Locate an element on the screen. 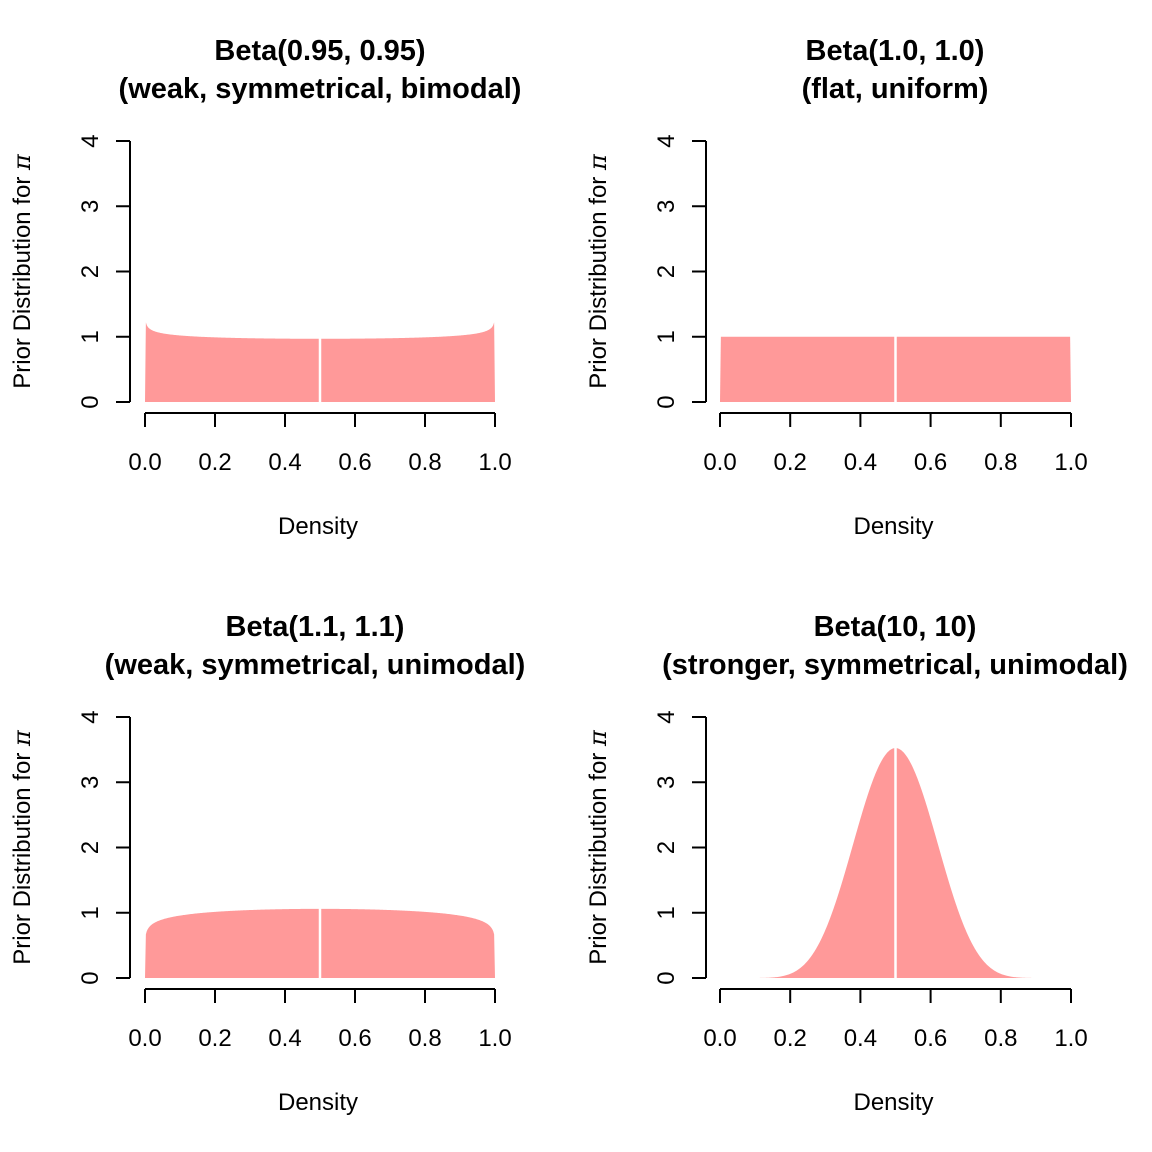 This screenshot has width=1152, height=1152. chart-title-line1: Beta(1.0, 1.0) is located at coordinates (895, 51).